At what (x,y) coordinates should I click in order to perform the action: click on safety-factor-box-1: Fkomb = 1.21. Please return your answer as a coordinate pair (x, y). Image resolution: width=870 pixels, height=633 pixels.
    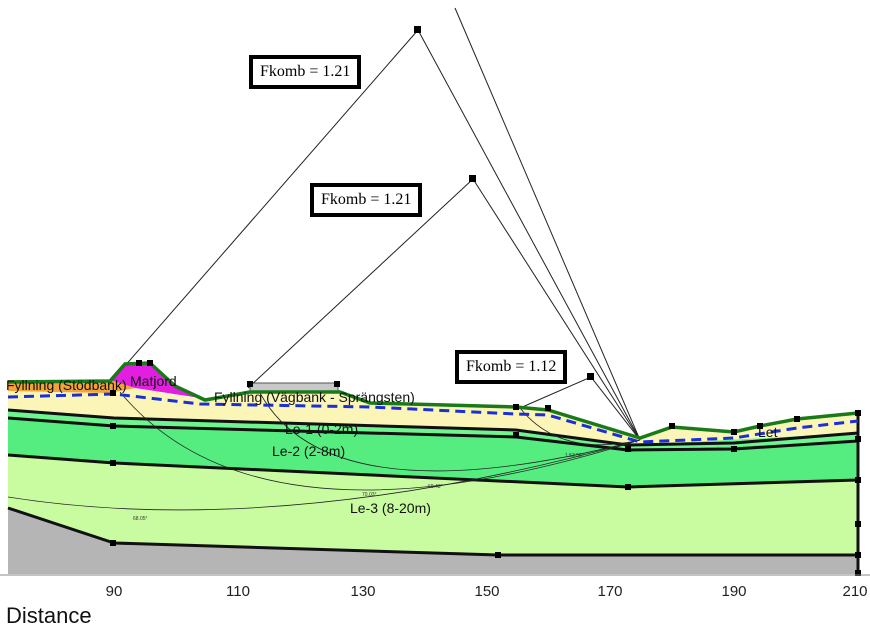
    Looking at the image, I should click on (305, 72).